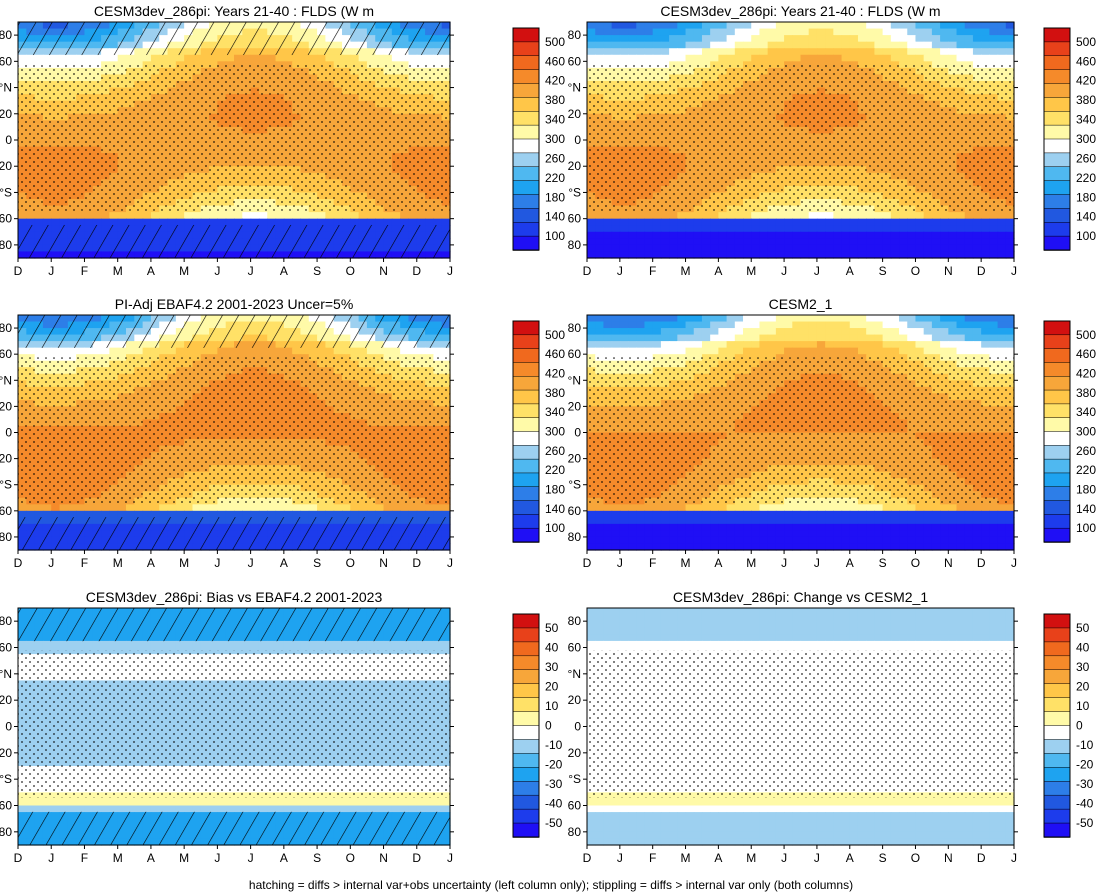 The height and width of the screenshot is (895, 1102). Describe the element at coordinates (1086, 236) in the screenshot. I see `colorbar-label: 100` at that location.